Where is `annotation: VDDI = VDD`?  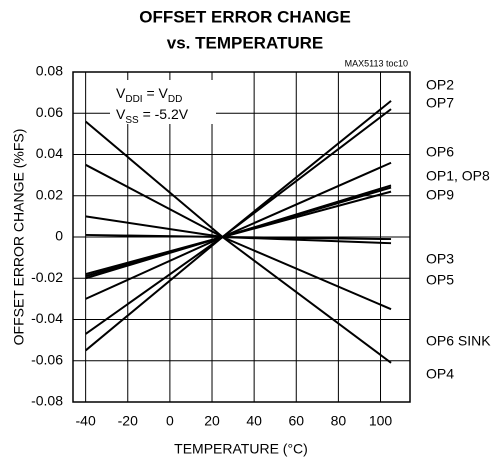 annotation: VDDI = VDD is located at coordinates (149, 95).